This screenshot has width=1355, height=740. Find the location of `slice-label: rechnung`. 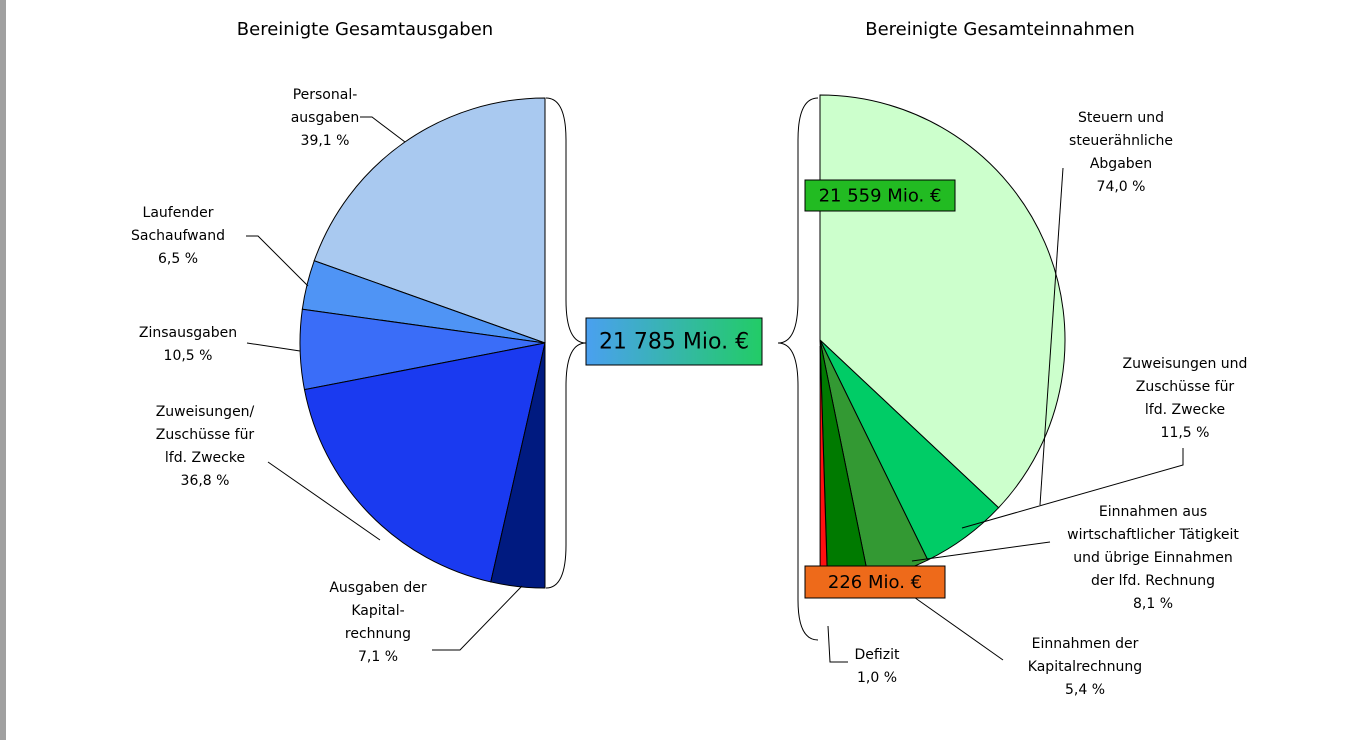

slice-label: rechnung is located at coordinates (378, 634).